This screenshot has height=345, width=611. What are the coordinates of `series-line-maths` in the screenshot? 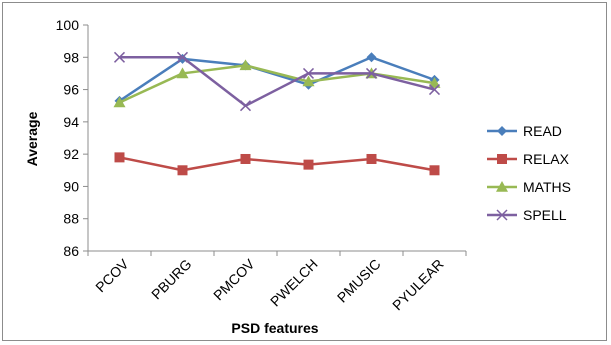 It's located at (276, 84).